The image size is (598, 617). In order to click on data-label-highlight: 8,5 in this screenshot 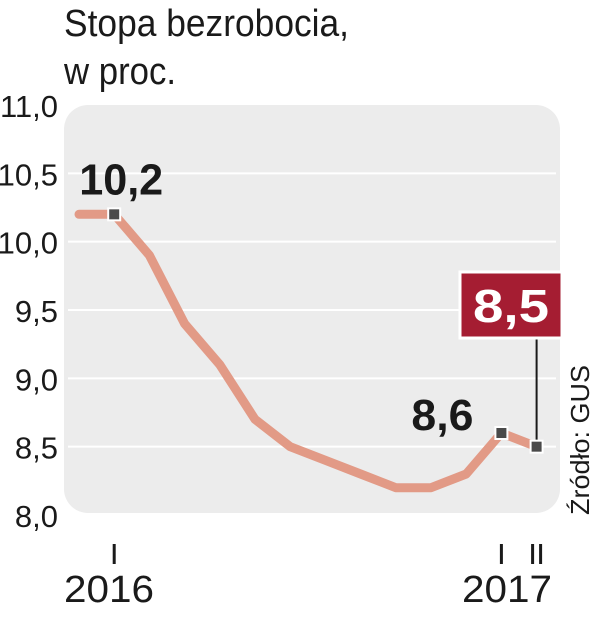, I will do `click(511, 306)`.